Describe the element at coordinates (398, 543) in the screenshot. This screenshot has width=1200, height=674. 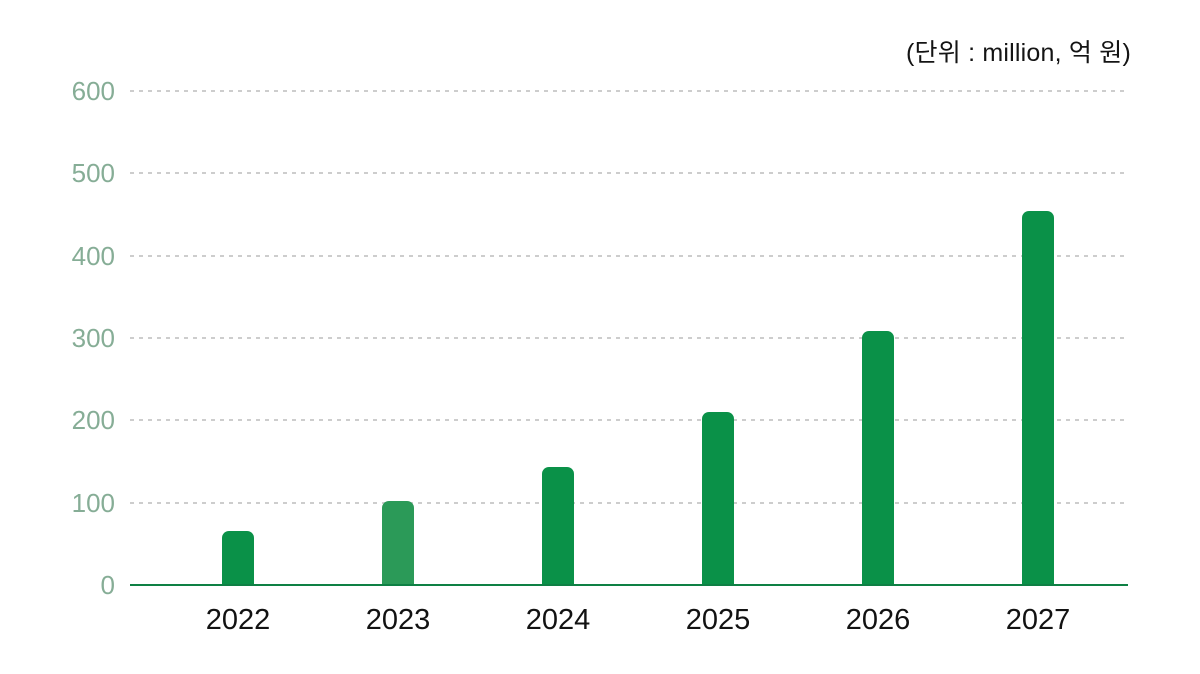
I see `bar-2023` at that location.